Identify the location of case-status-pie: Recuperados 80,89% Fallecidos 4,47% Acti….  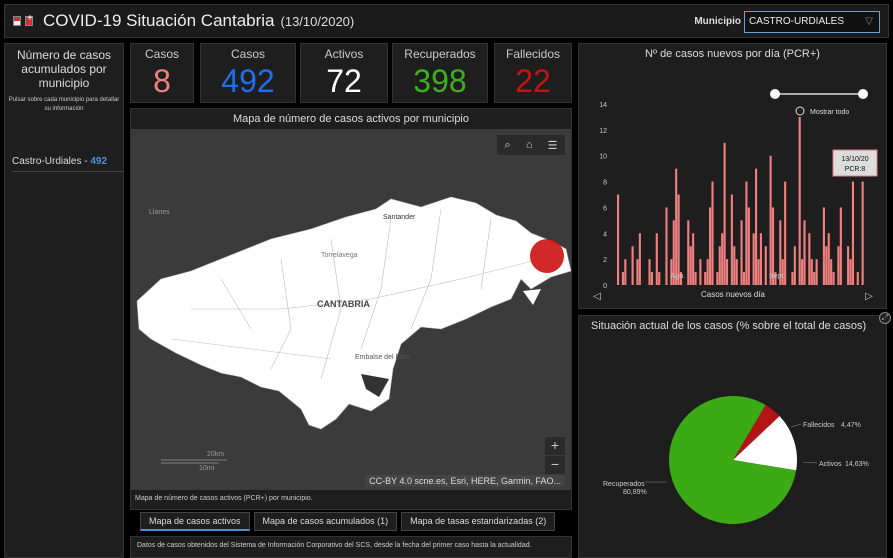
(733, 442).